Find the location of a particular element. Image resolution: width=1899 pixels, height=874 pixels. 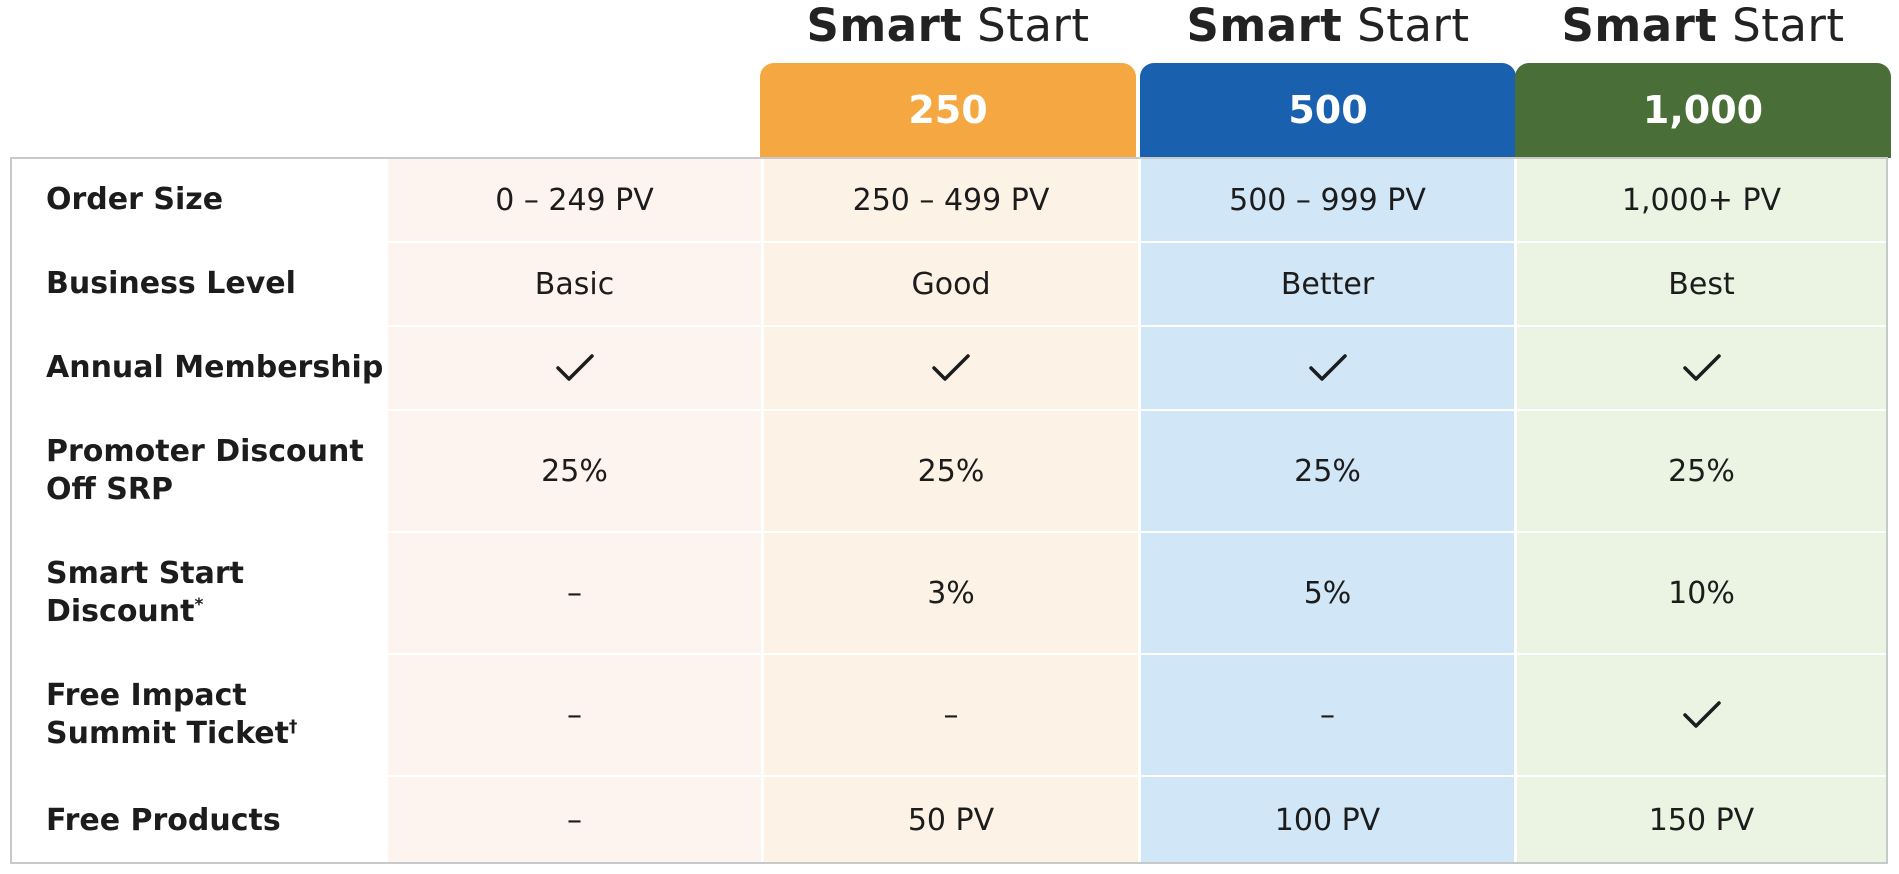

cell-value: 5% is located at coordinates (1327, 593).